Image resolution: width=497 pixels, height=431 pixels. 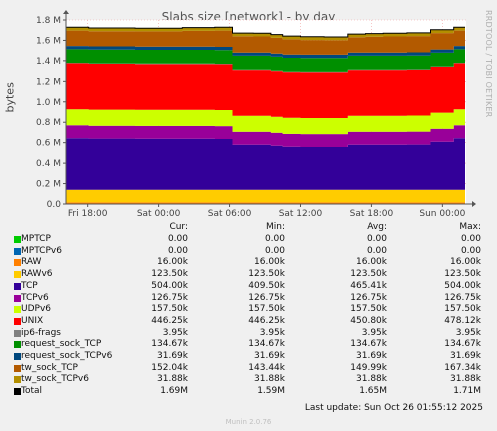 I want to click on legend-cur-value: 134.67k, so click(x=169, y=344).